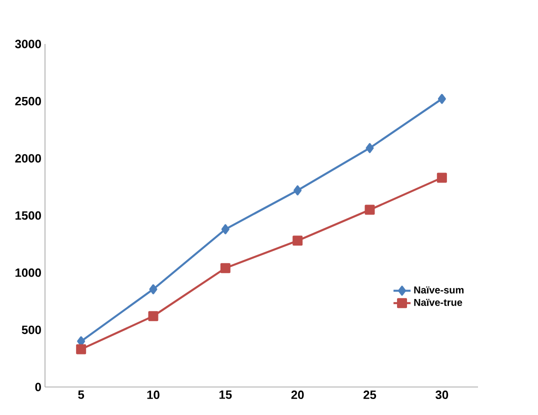  Describe the element at coordinates (225, 394) in the screenshot. I see `x-tick-label: 15` at that location.